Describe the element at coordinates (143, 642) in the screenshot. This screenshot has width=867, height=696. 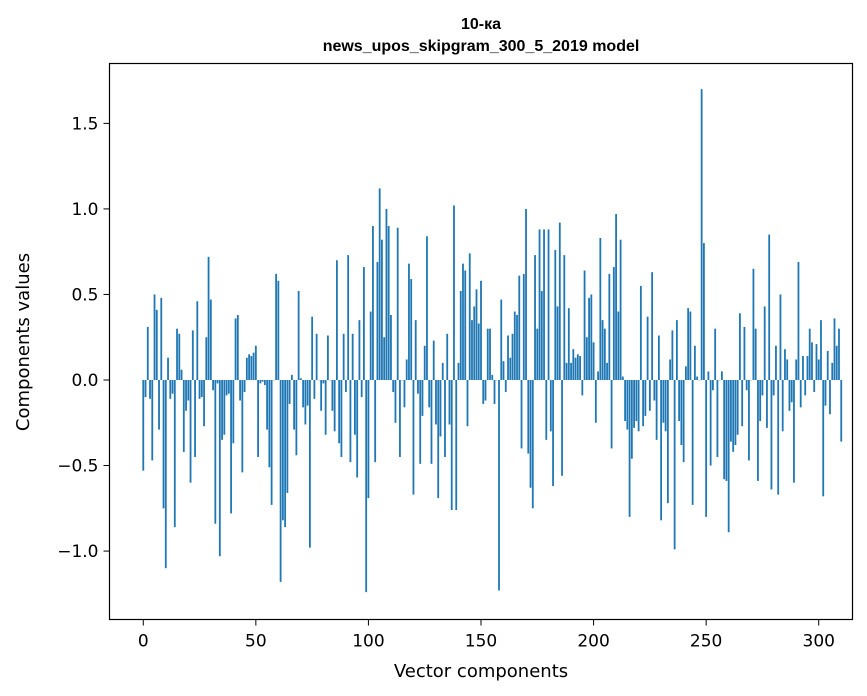
I see `x-tick-label: 0` at that location.